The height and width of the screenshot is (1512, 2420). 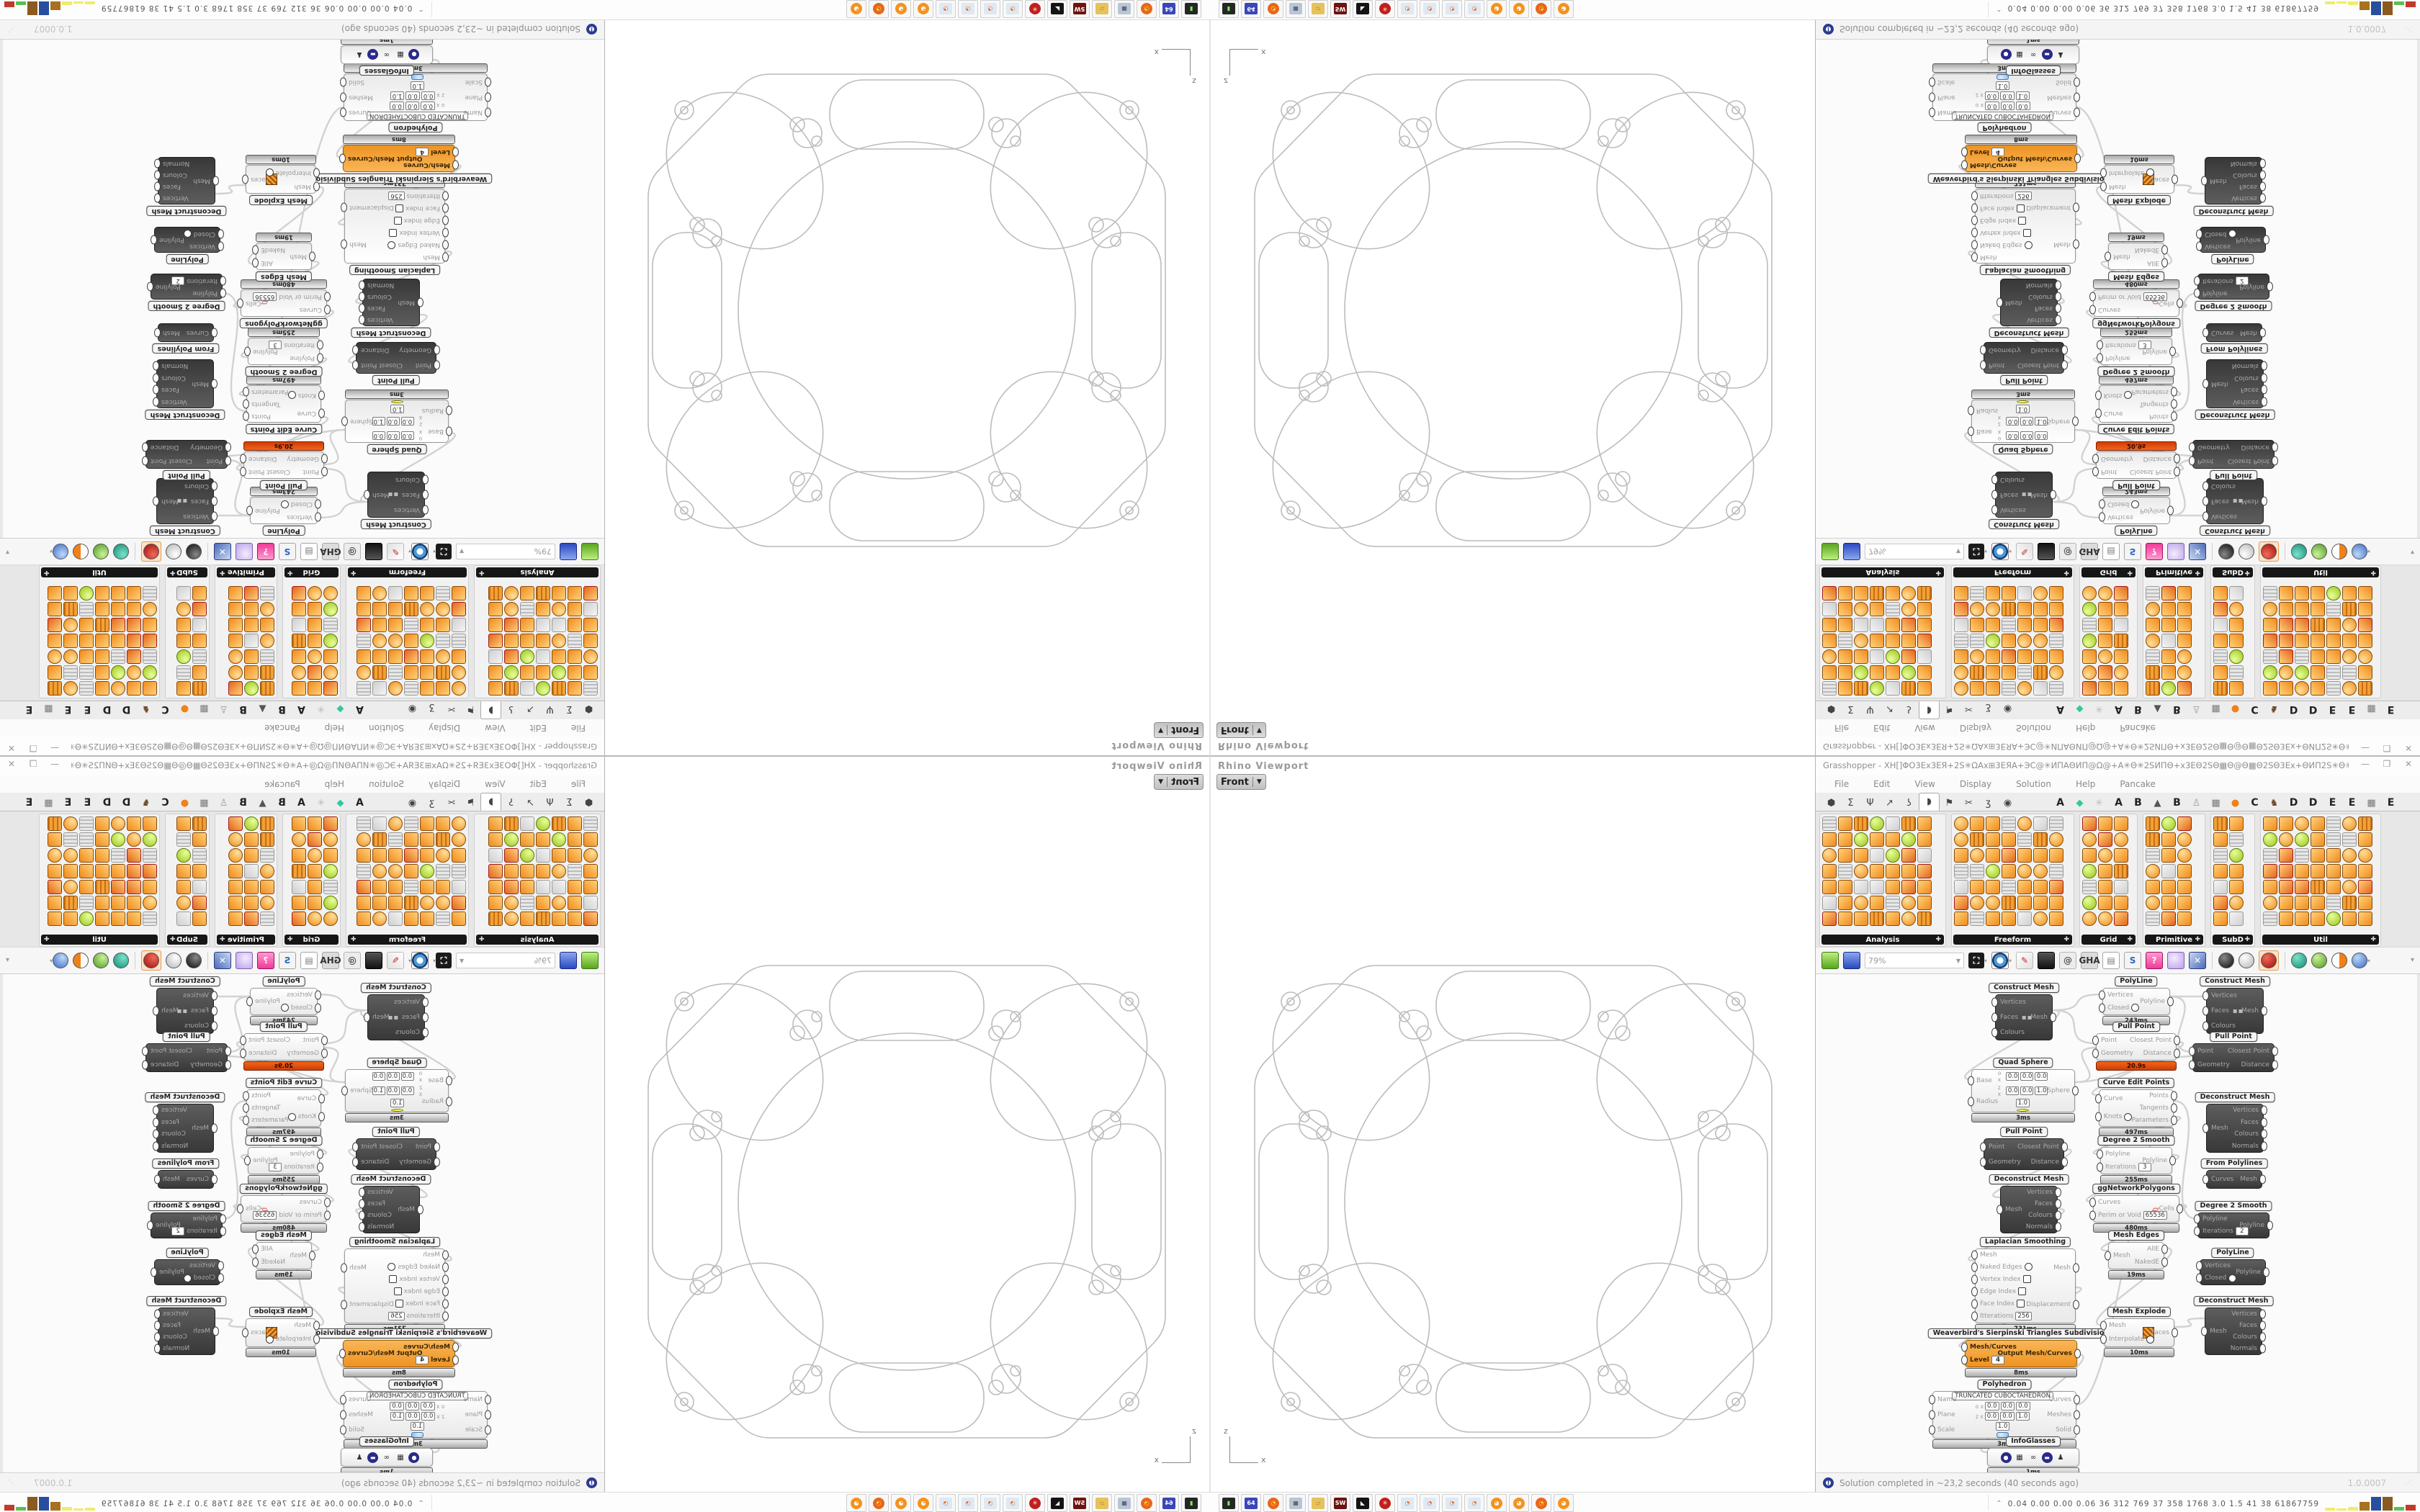 I want to click on blender-icon: ◕, so click(x=901, y=9).